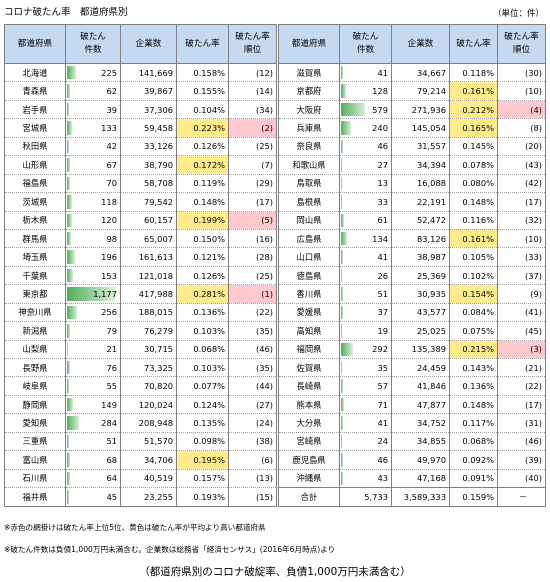  What do you see at coordinates (111, 164) in the screenshot?
I see `count-value: 67` at bounding box center [111, 164].